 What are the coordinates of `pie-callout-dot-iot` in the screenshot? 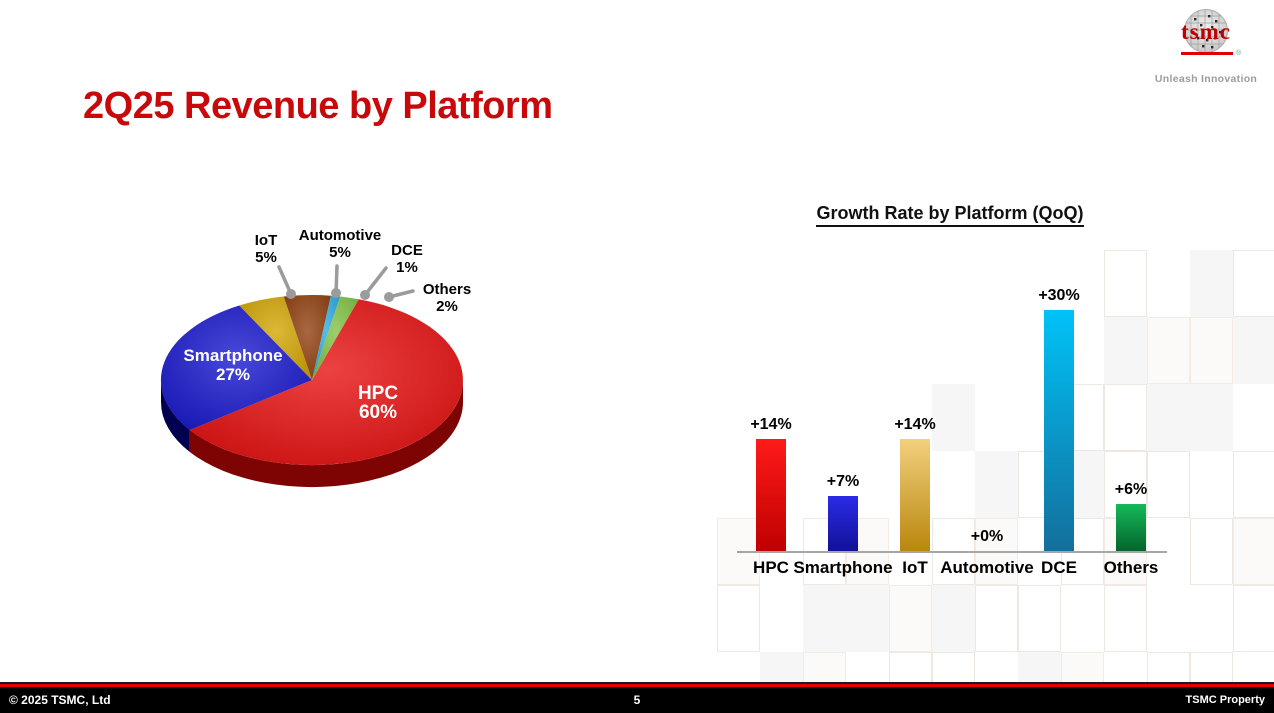 It's located at (291, 294).